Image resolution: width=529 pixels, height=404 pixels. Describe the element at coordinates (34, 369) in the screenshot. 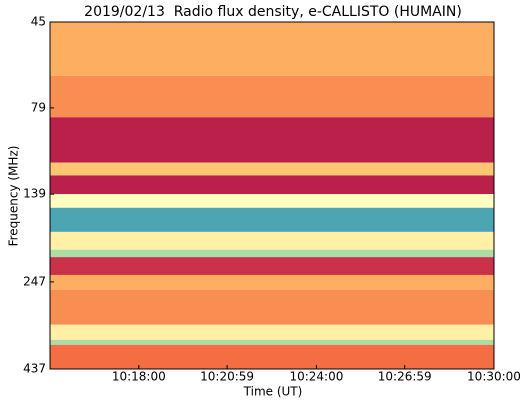

I see `y-tick-label: 437` at that location.